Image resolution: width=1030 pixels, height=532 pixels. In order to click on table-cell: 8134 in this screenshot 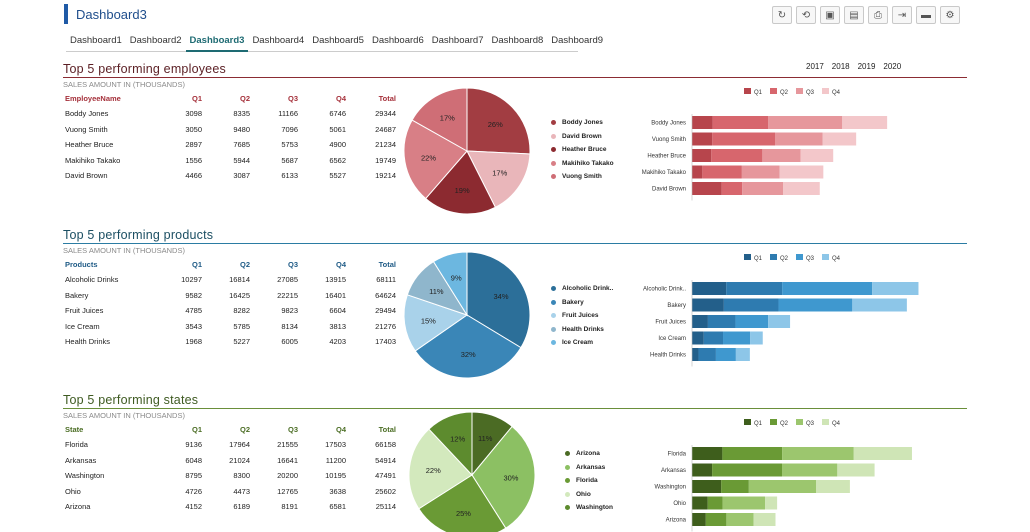, I will do `click(289, 326)`.